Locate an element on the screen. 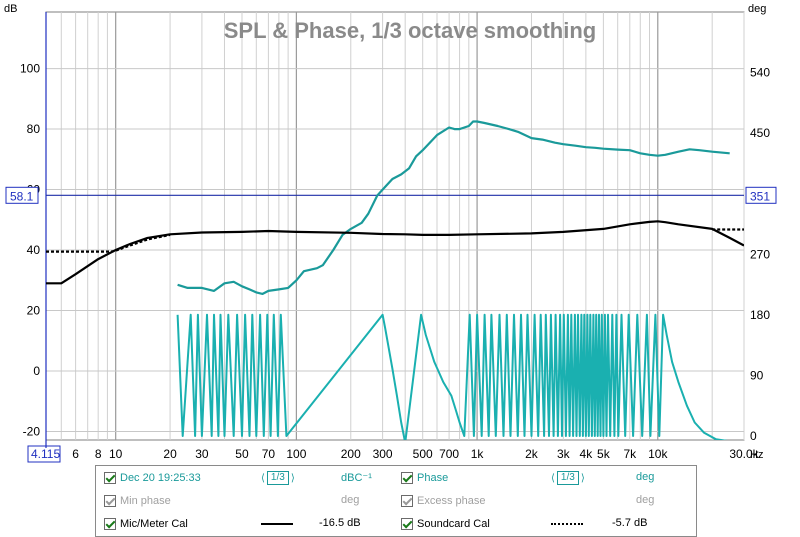 The height and width of the screenshot is (537, 800). measurement-label: Dec 20 19:25:33 is located at coordinates (160, 478).